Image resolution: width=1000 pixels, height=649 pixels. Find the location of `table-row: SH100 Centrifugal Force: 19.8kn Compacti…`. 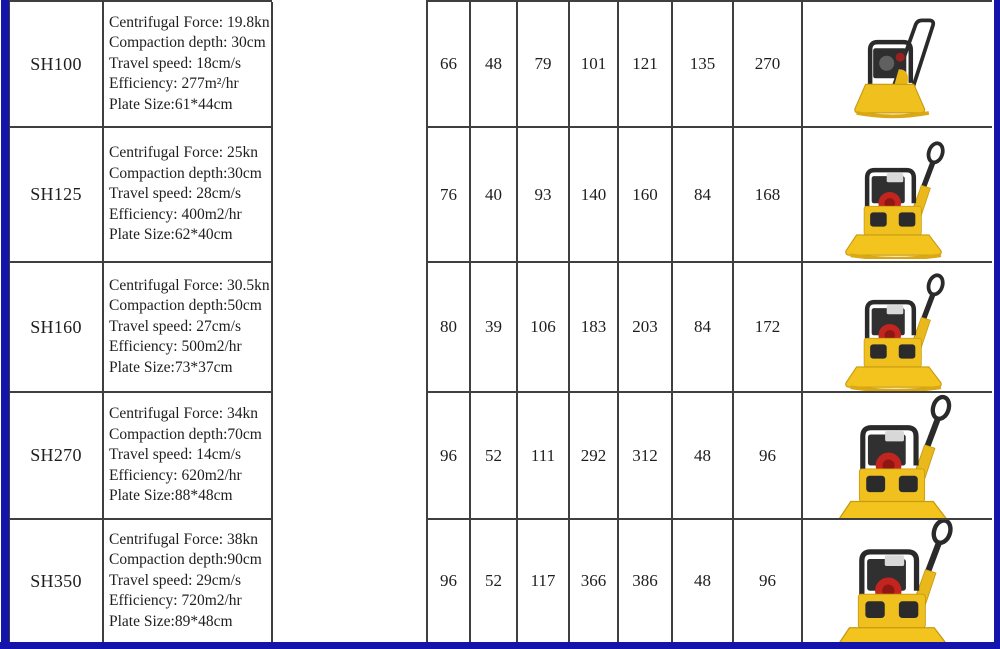

table-row: SH100 Centrifugal Force: 19.8kn Compacti… is located at coordinates (141, 65).